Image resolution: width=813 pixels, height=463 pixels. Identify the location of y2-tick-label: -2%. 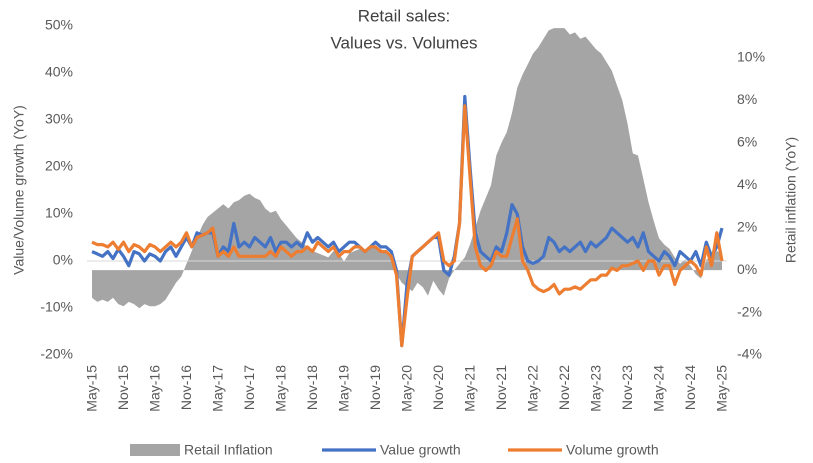
(749, 311).